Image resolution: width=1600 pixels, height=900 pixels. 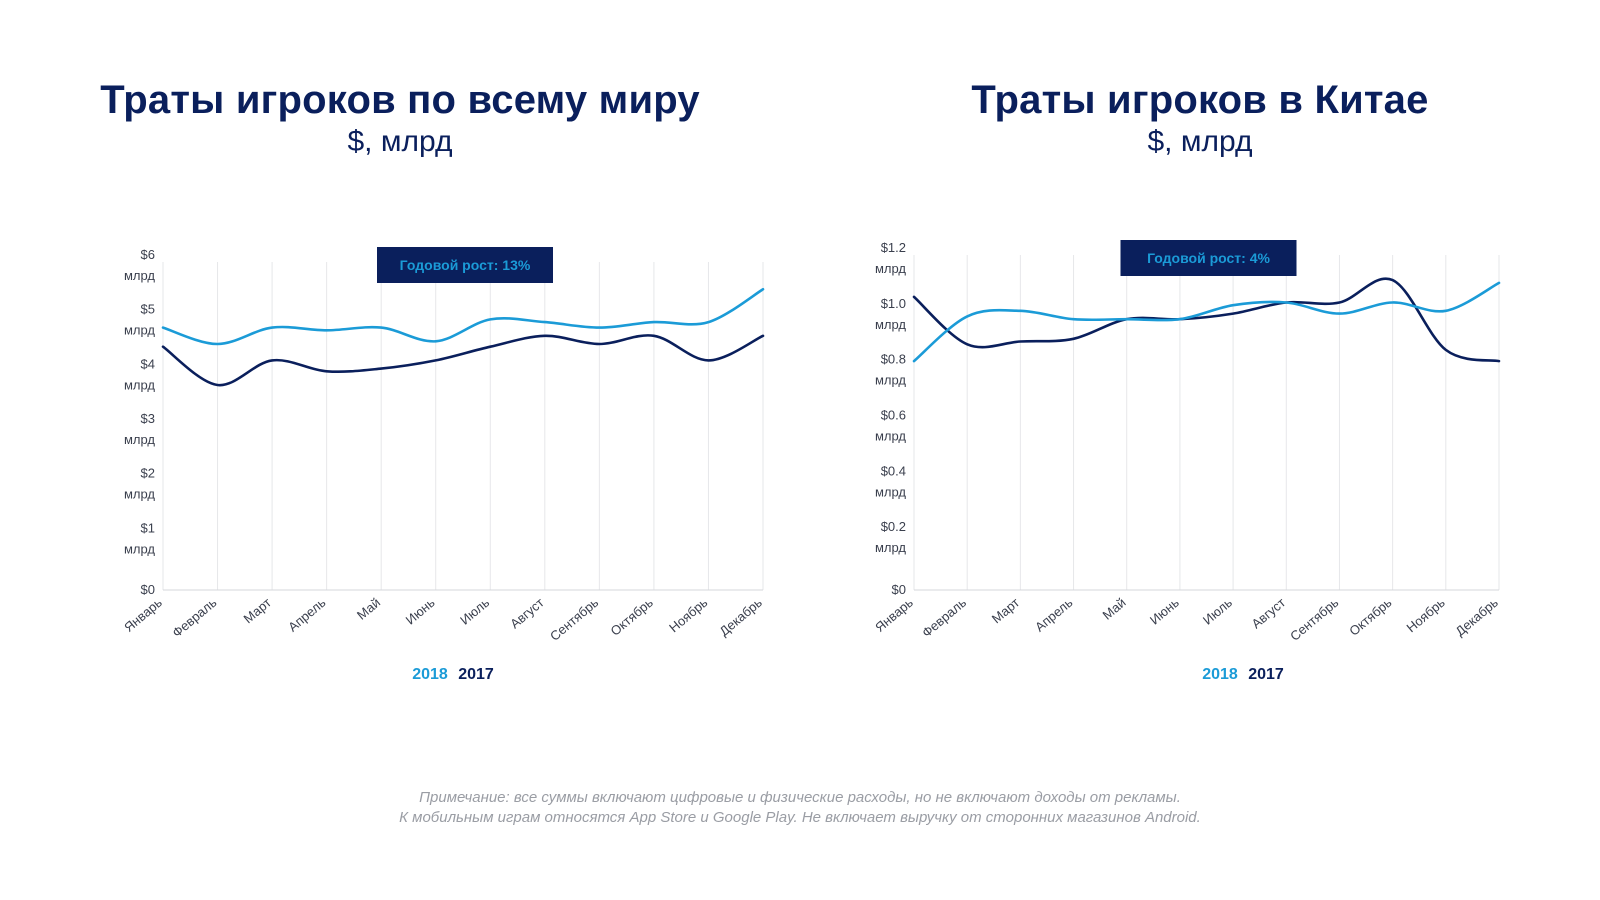 I want to click on y-tick-label: $3, so click(x=148, y=418).